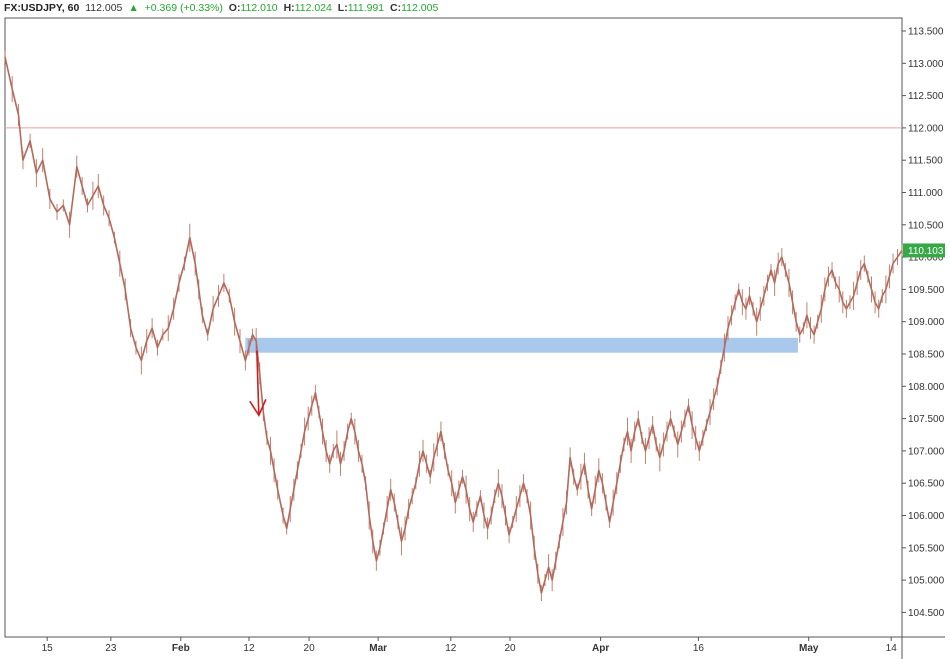 This screenshot has width=950, height=659. I want to click on x-tick-label: 16, so click(699, 648).